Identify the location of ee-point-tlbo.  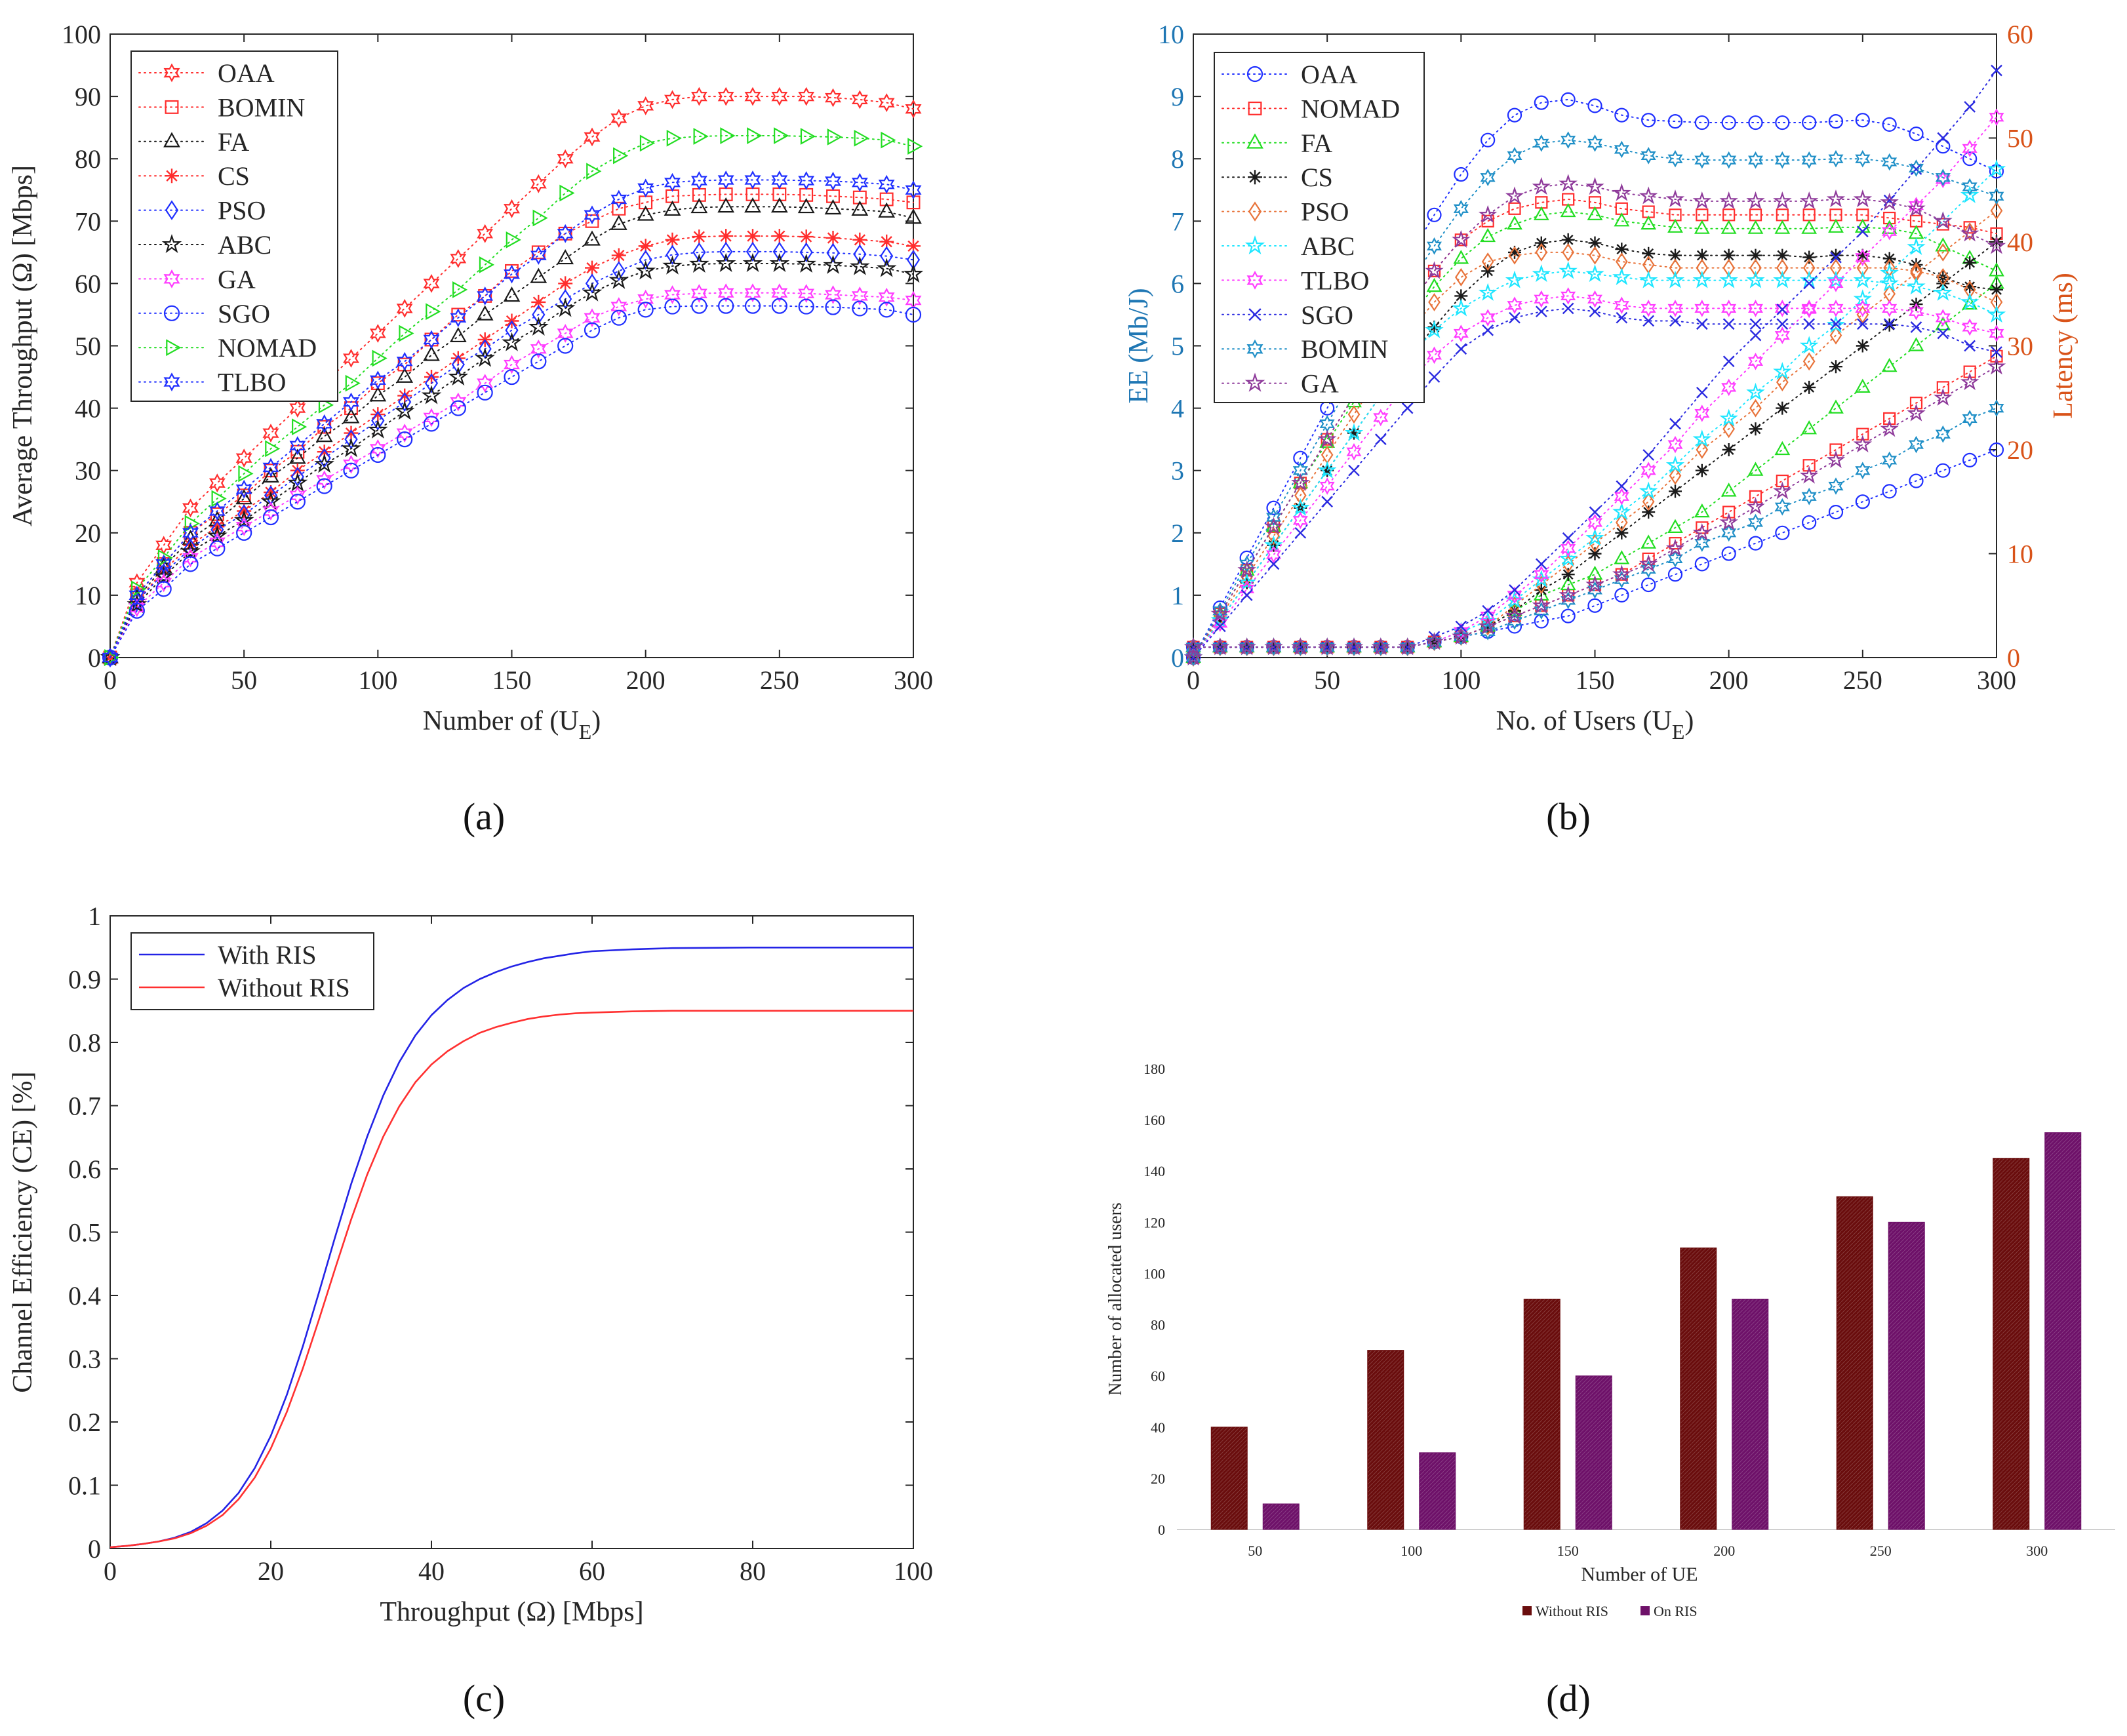
(1300, 520).